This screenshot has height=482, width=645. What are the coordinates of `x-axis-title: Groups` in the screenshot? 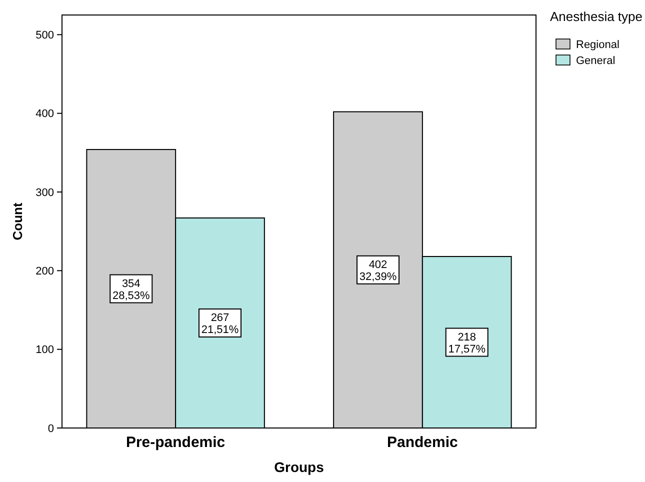 It's located at (299, 467).